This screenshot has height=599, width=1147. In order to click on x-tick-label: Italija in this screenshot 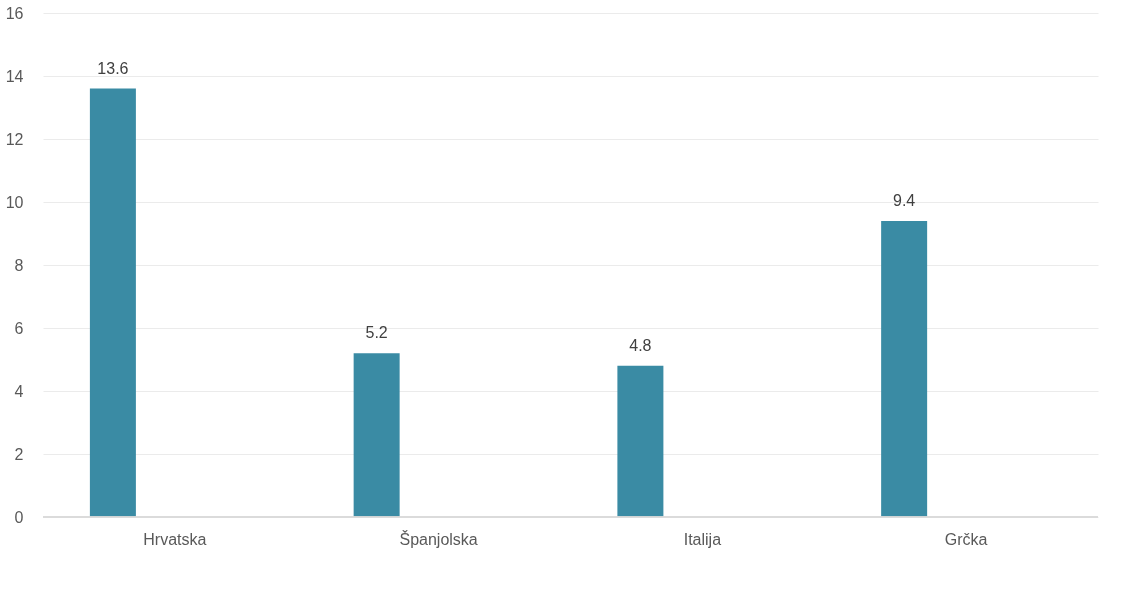, I will do `click(702, 539)`.